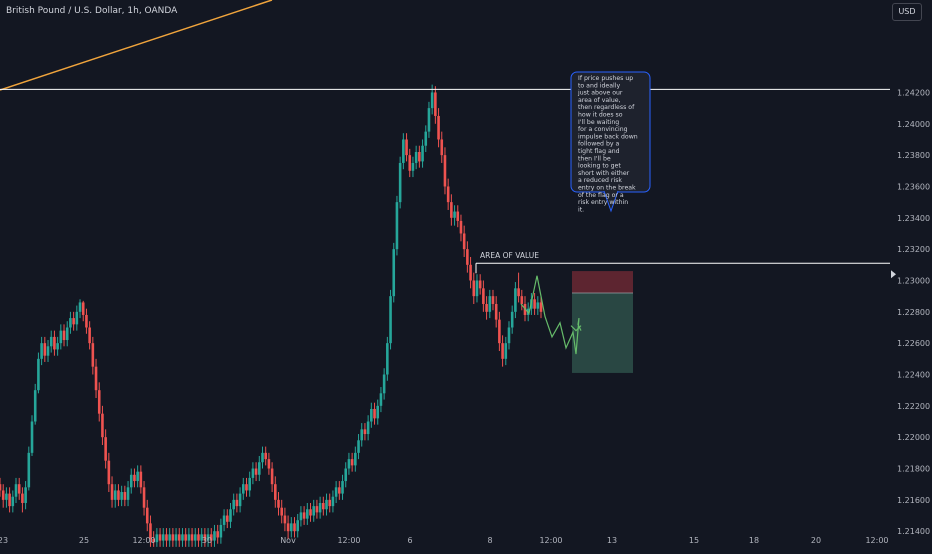 The image size is (932, 554). What do you see at coordinates (913, 437) in the screenshot?
I see `price-tick-label: 1.22000` at bounding box center [913, 437].